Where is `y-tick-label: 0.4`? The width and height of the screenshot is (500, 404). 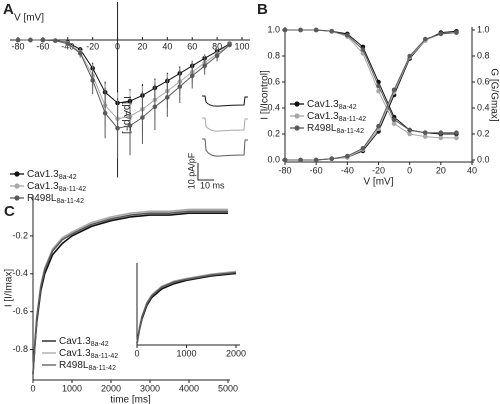 y-tick-label: 0.4 is located at coordinates (273, 107).